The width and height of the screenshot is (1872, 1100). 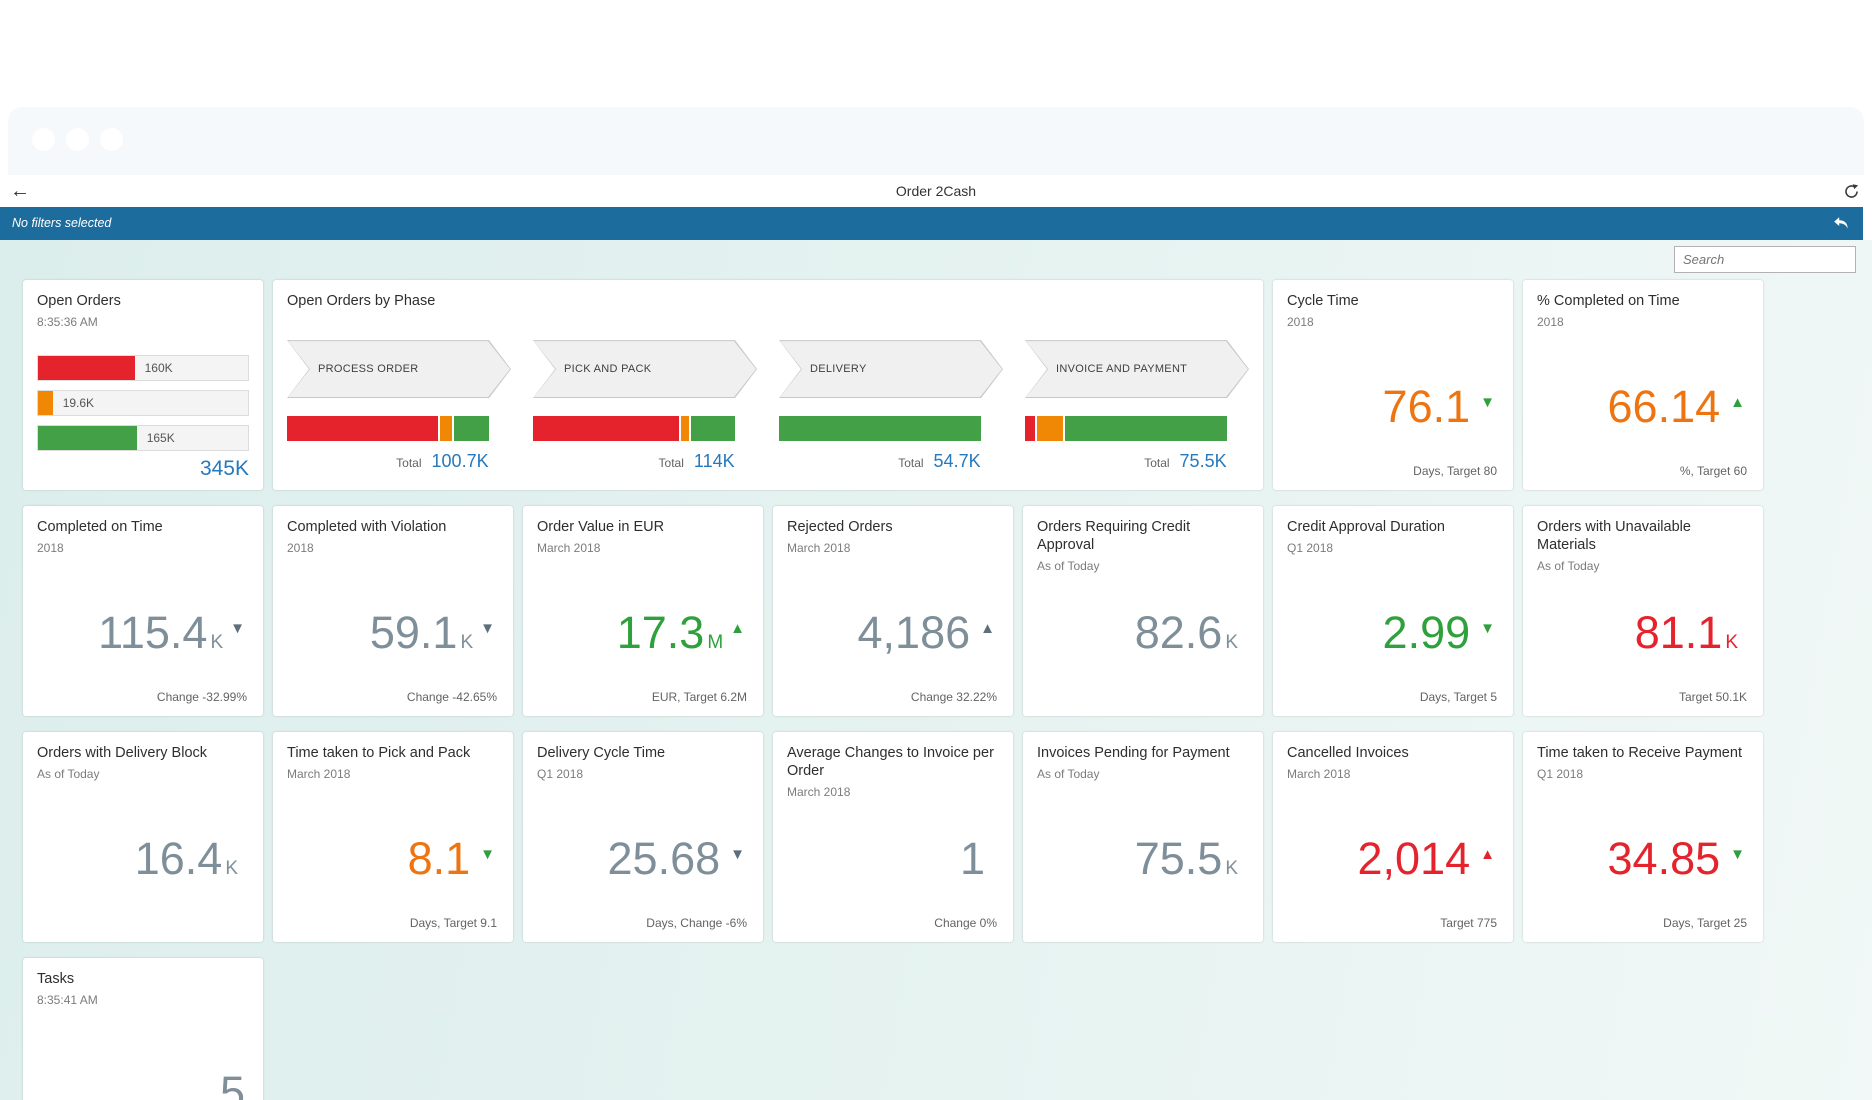 I want to click on phase-chevron: INVOICE AND PAYMENT, so click(x=1137, y=369).